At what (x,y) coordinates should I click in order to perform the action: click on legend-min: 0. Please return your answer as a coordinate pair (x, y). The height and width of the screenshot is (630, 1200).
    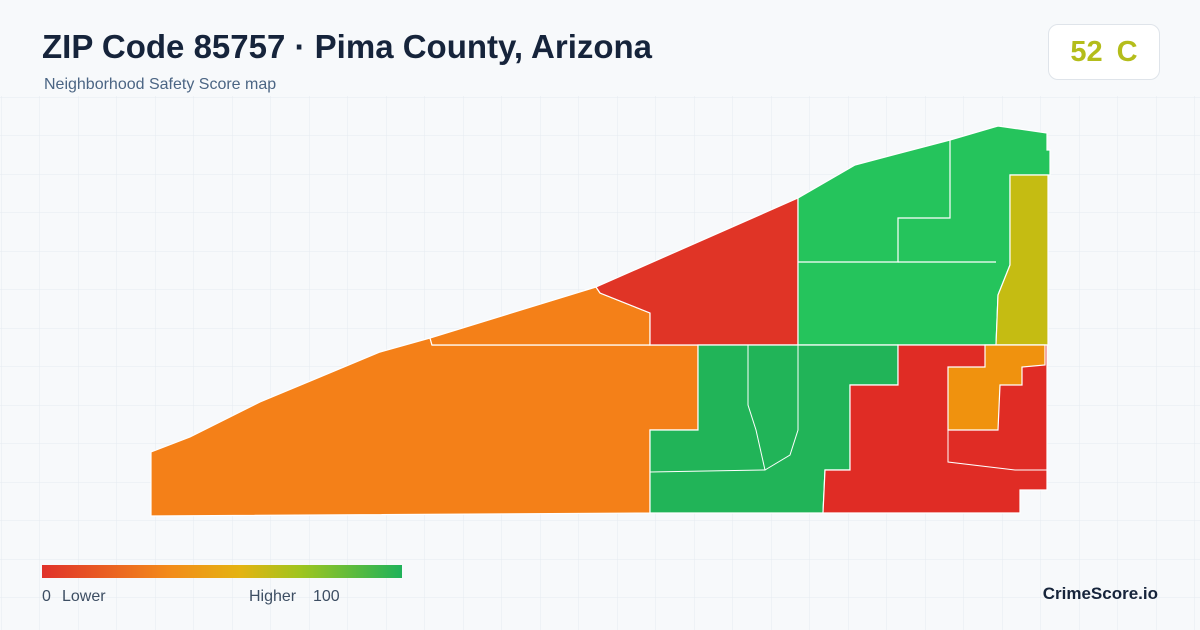
    Looking at the image, I should click on (46, 596).